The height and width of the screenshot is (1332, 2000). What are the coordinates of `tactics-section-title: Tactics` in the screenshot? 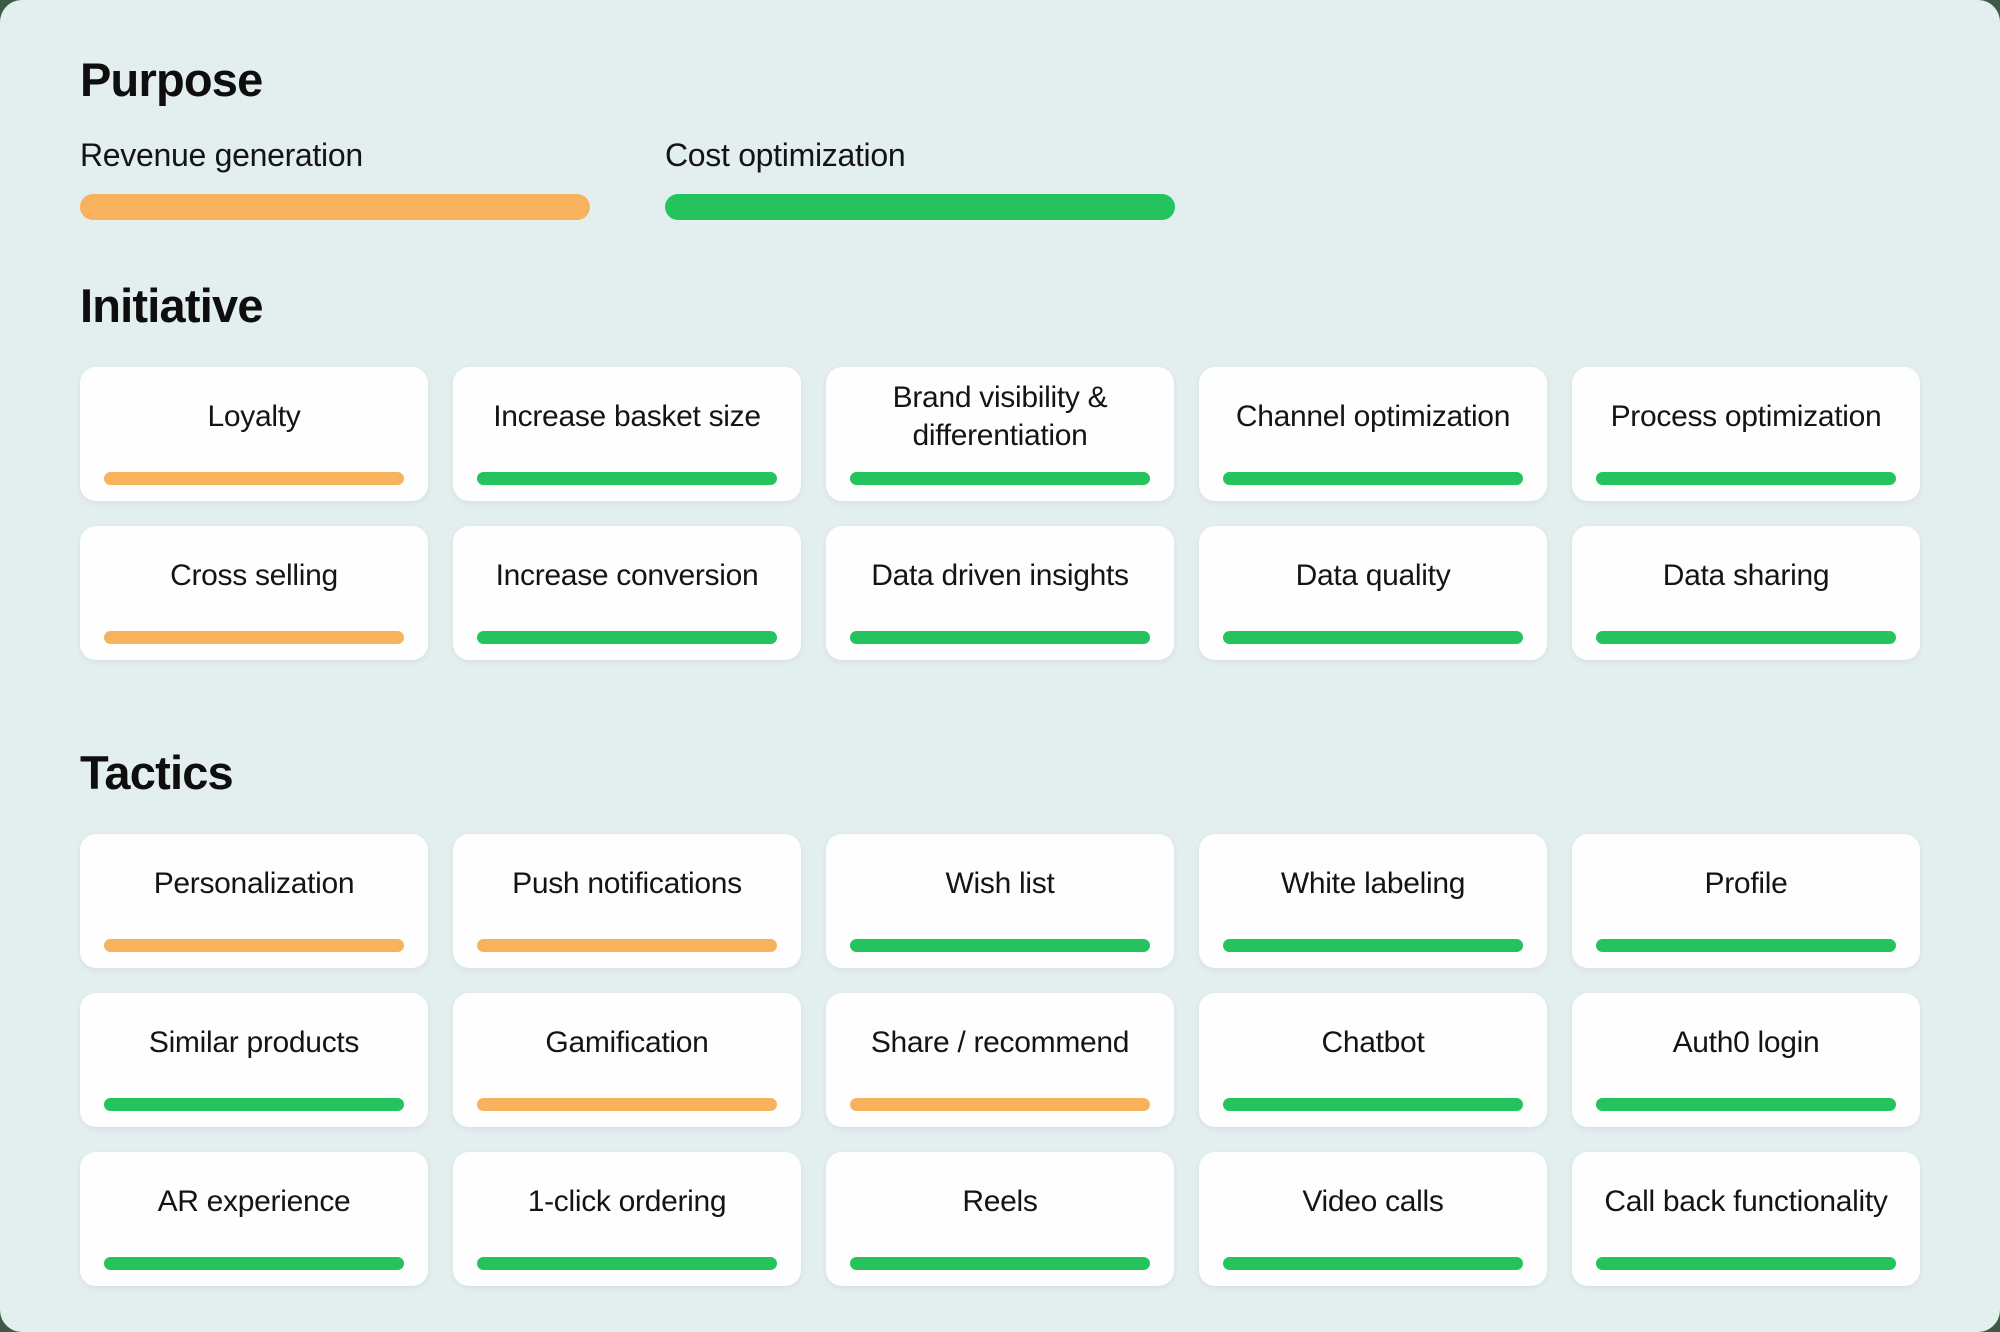 It's located at (157, 772).